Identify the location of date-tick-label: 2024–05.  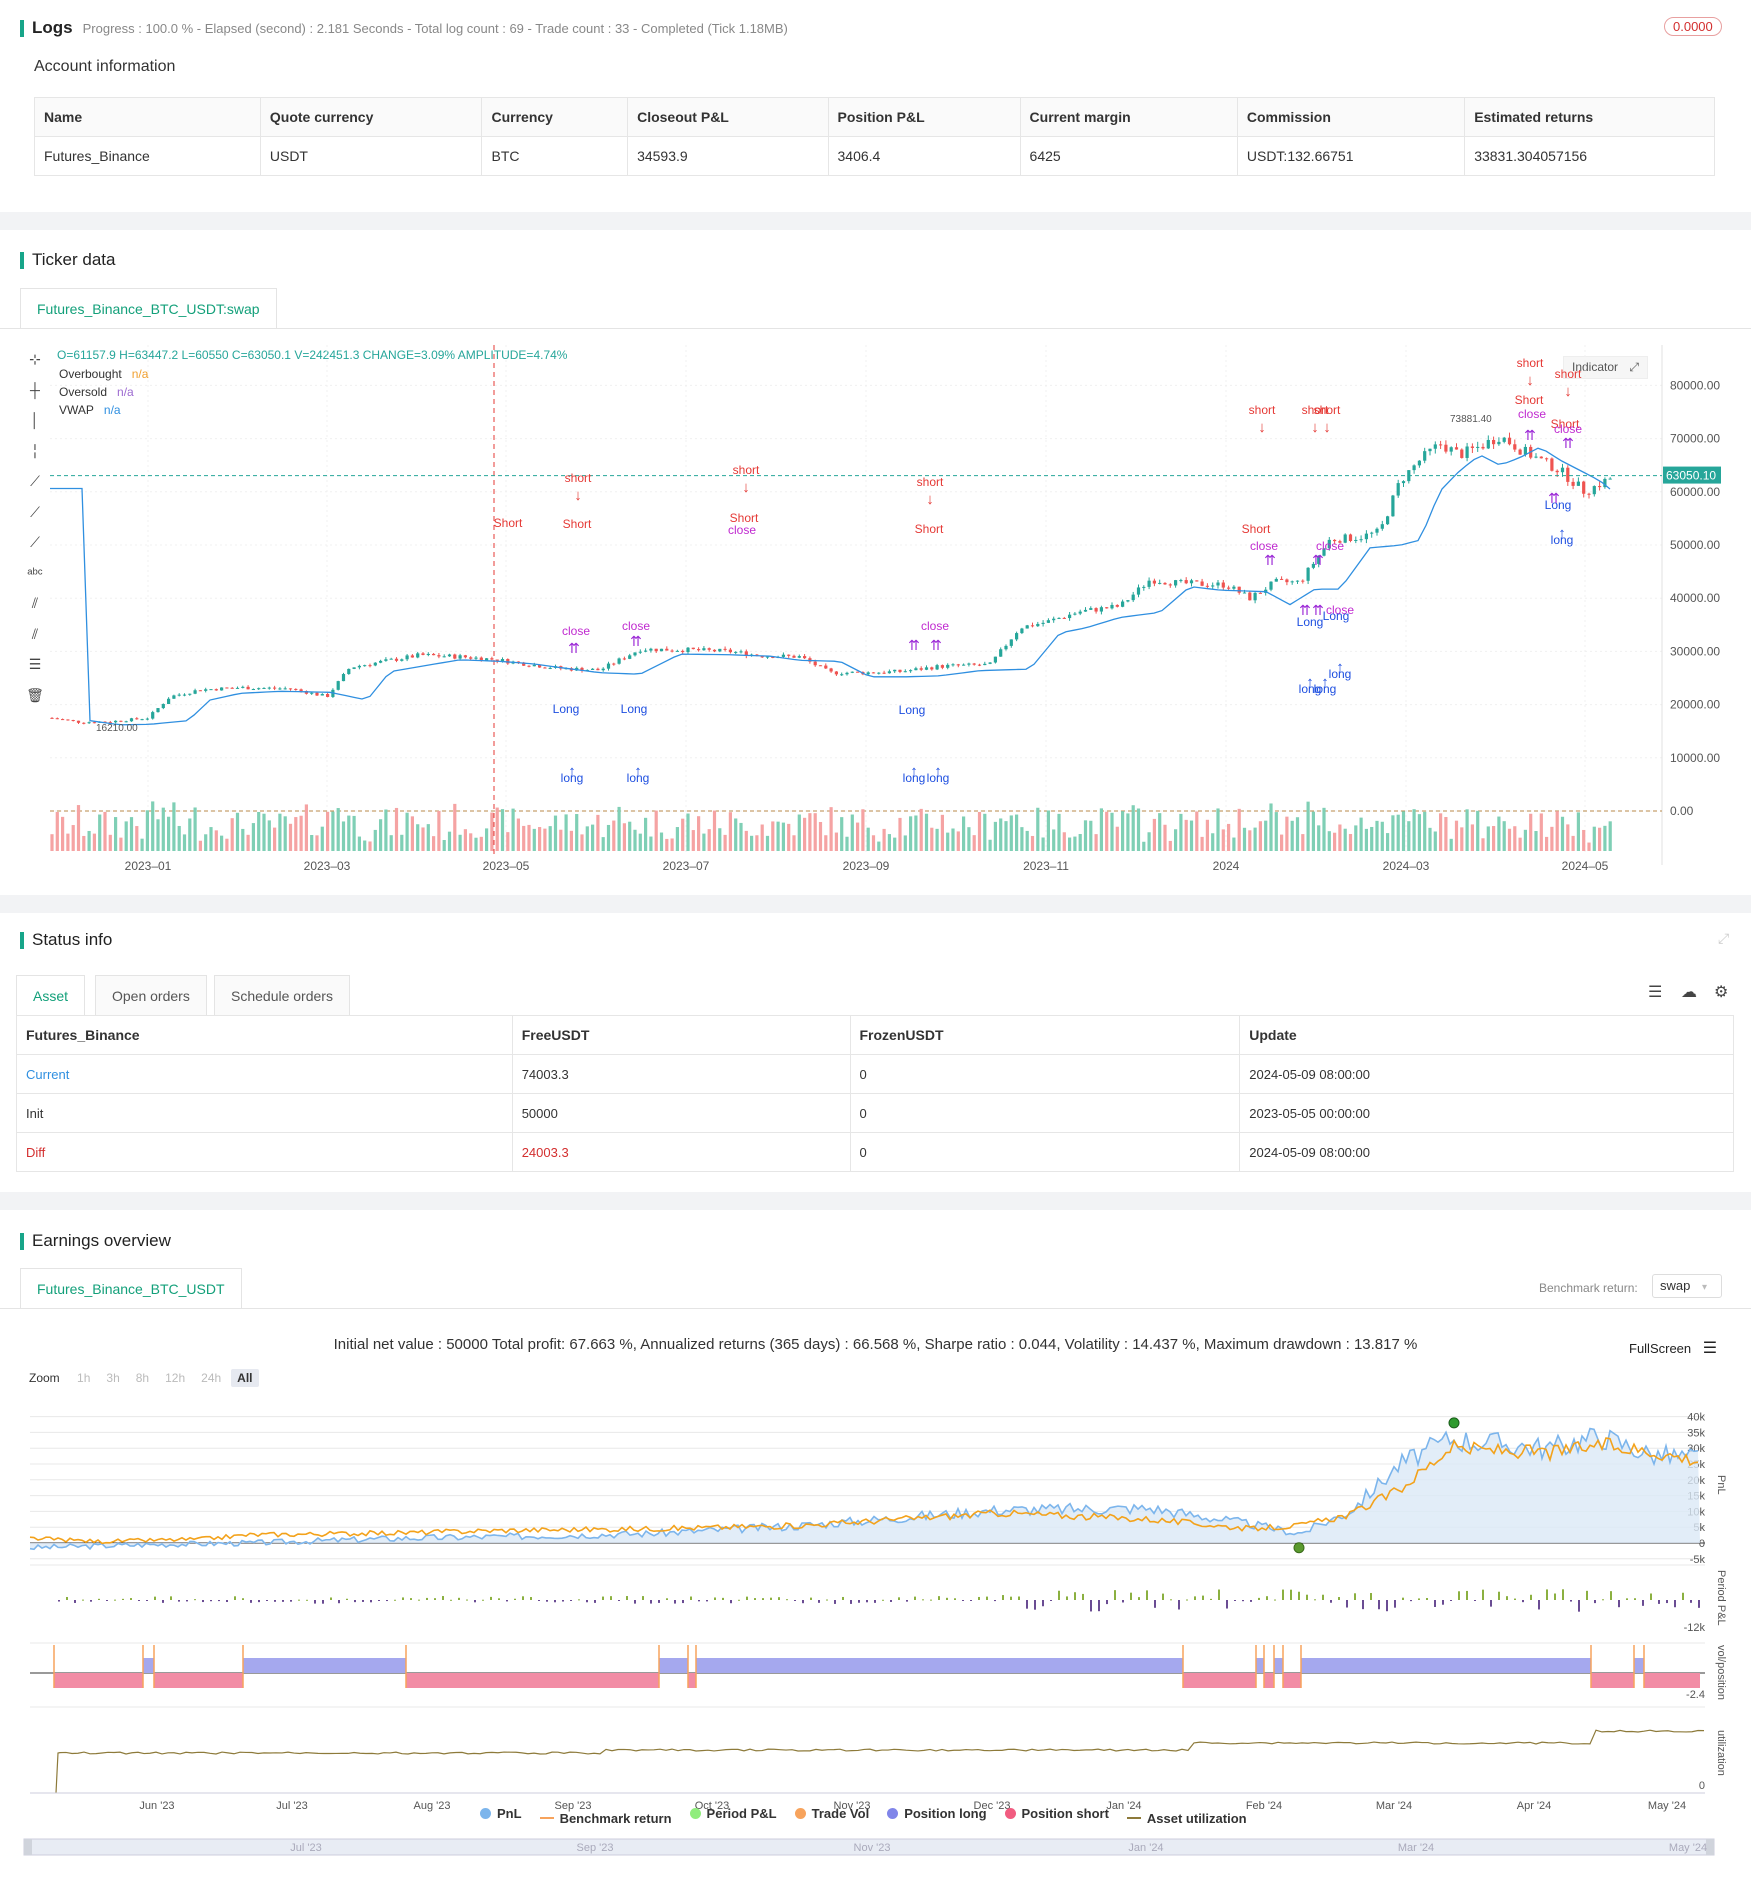
(1585, 866).